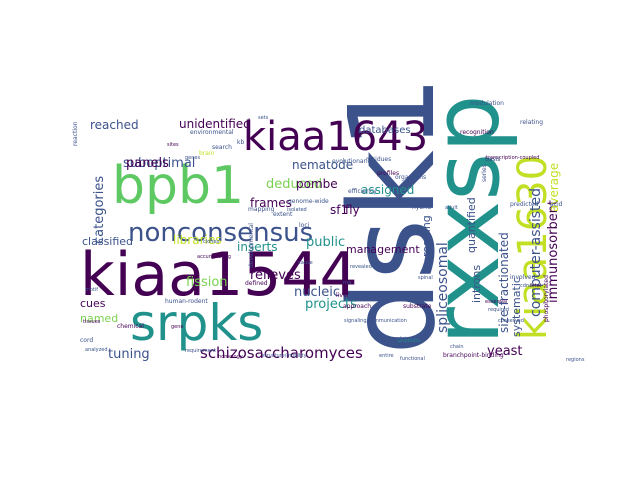 The width and height of the screenshot is (640, 480). Describe the element at coordinates (498, 310) in the screenshot. I see `word: required` at that location.